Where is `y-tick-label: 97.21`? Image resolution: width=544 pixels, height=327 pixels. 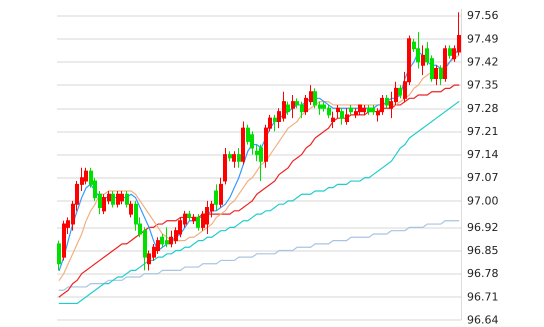
y-tick-label: 97.21 is located at coordinates (482, 131).